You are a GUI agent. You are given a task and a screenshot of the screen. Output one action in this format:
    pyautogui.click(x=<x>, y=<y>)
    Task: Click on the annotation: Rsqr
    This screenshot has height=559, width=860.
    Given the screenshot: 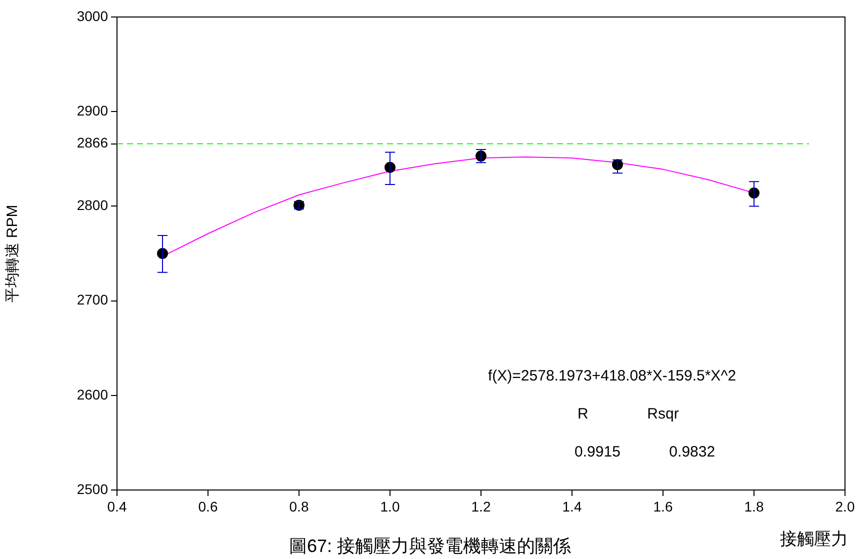 What is the action you would take?
    pyautogui.click(x=663, y=413)
    